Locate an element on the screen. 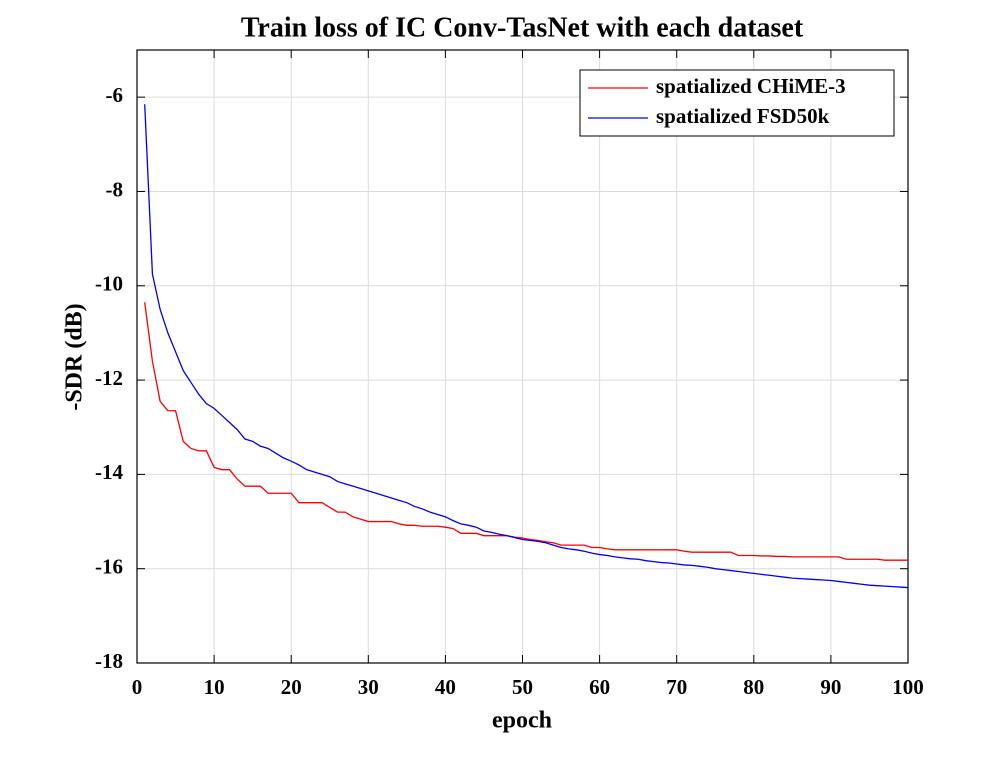 The height and width of the screenshot is (760, 1000). legend-box is located at coordinates (737, 103).